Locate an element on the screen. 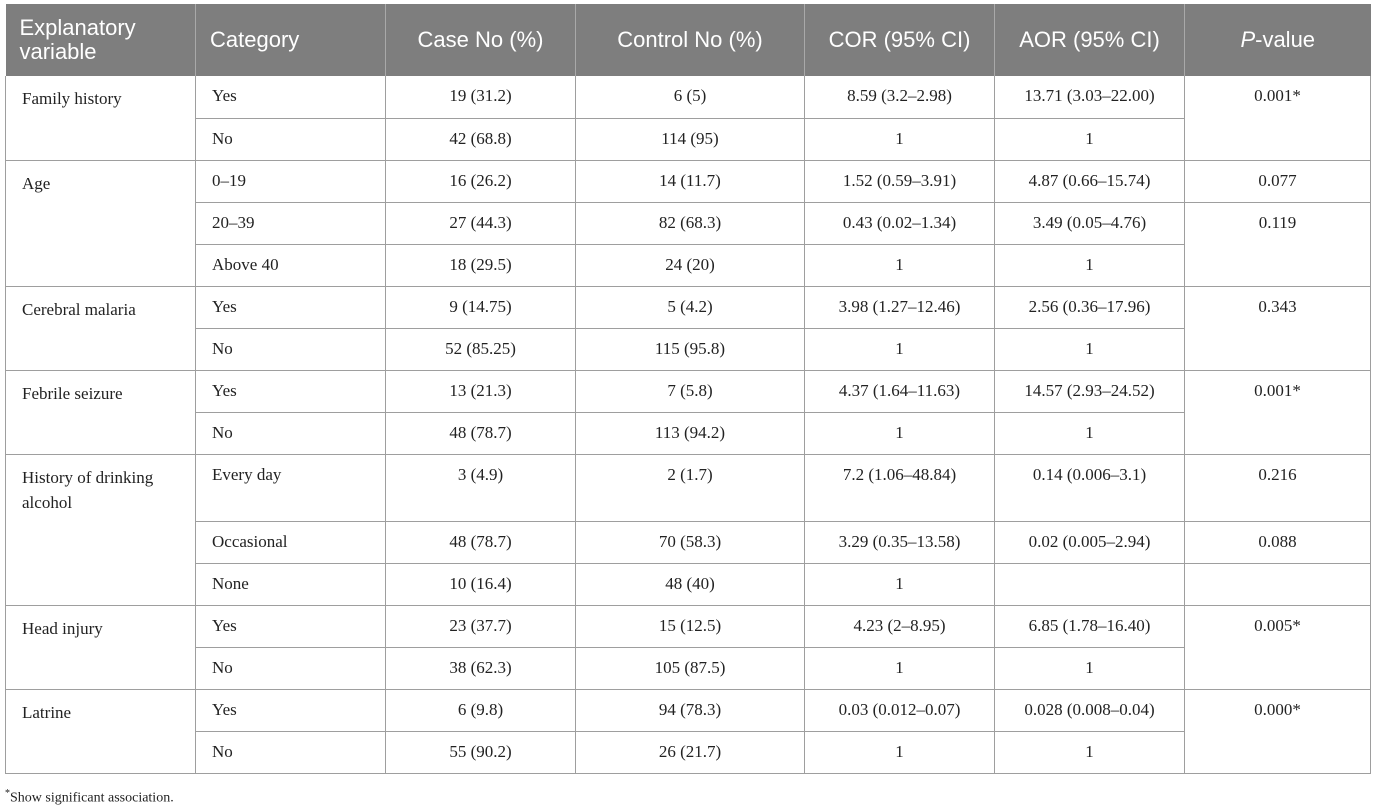 The height and width of the screenshot is (811, 1377). cell-aor: 0.02 (0.005–2.94) is located at coordinates (1089, 542).